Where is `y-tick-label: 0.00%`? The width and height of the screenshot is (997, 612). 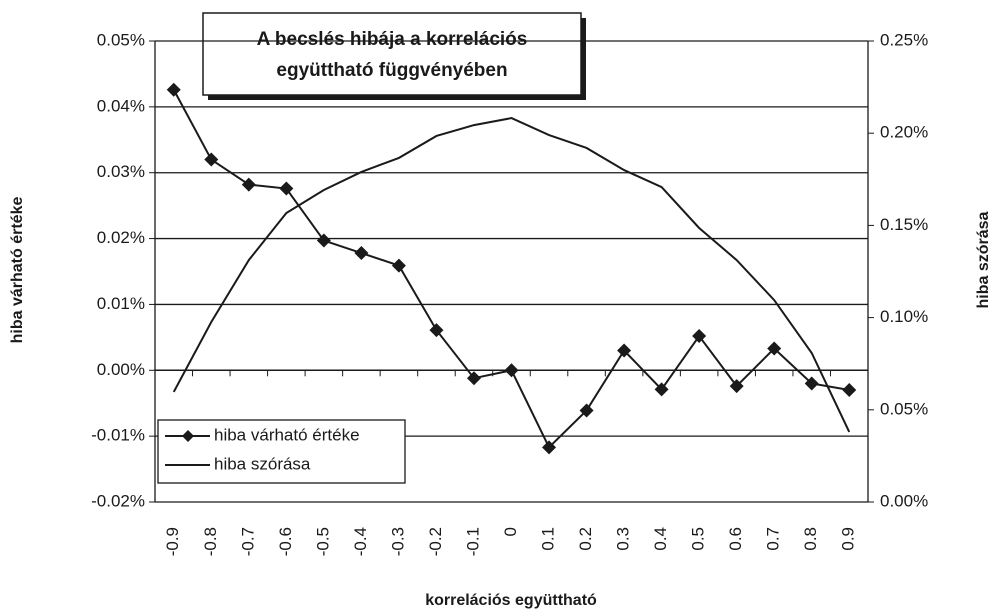
y-tick-label: 0.00% is located at coordinates (121, 369).